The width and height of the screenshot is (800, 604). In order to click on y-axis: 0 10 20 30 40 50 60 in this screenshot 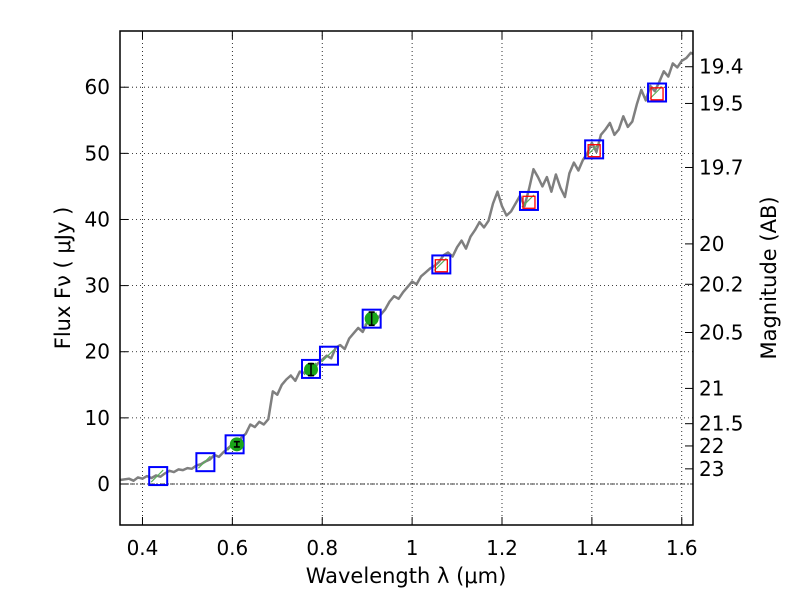, I will do `click(106, 285)`.